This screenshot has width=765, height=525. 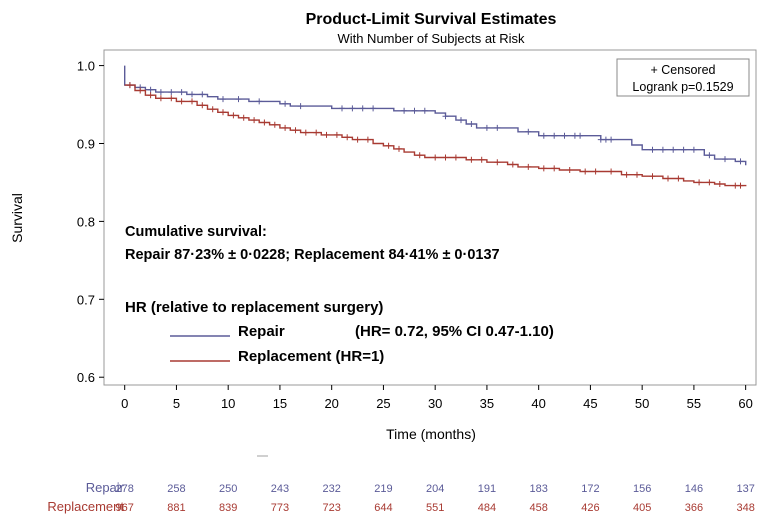 I want to click on x-axis-label: Time (months), so click(x=431, y=434).